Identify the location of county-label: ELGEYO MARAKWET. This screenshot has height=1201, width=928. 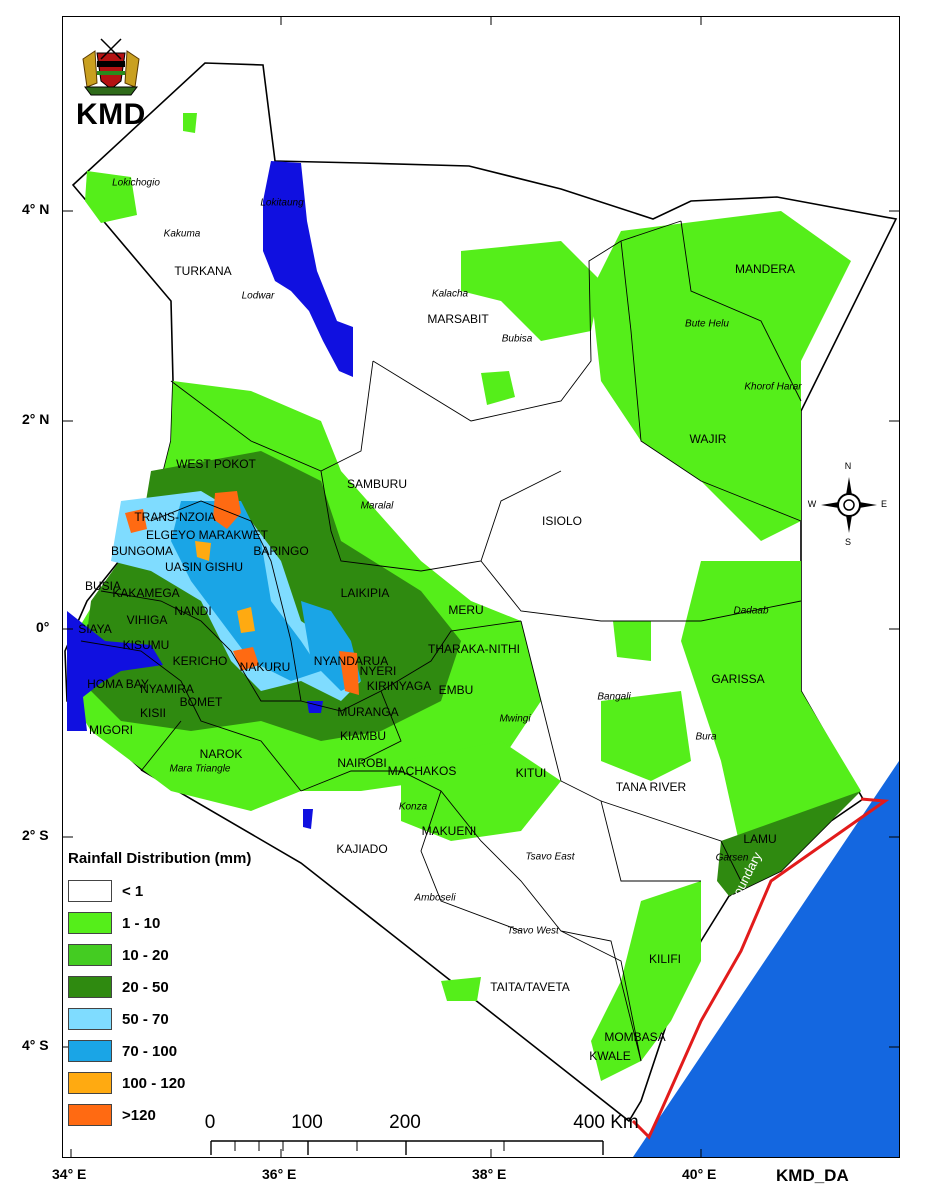
(207, 535).